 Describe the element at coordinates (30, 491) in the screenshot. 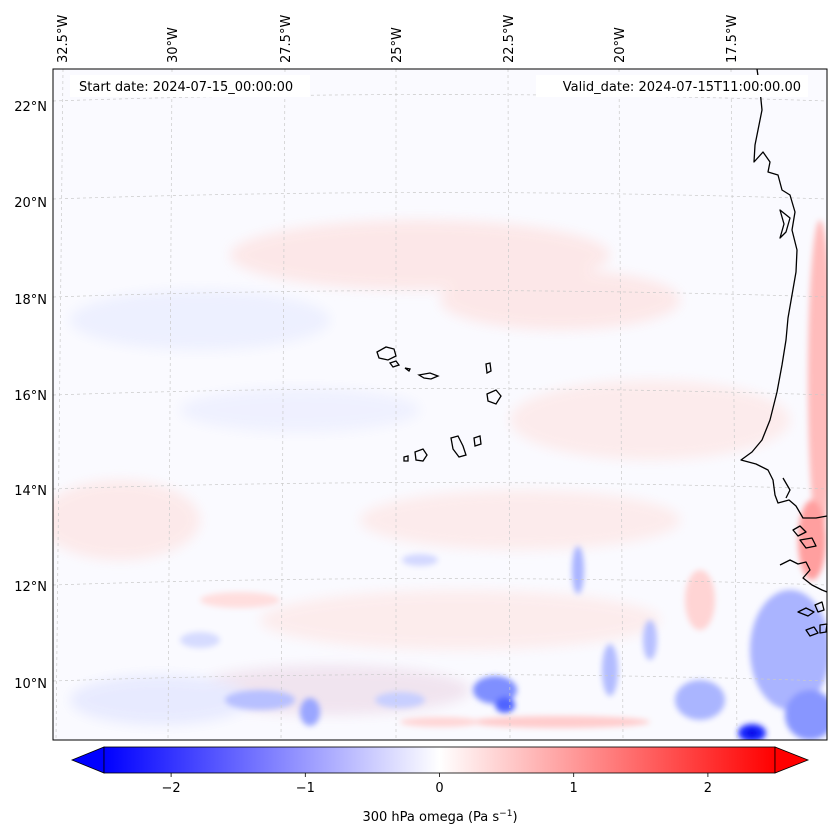

I see `lat-label: 14°N` at that location.